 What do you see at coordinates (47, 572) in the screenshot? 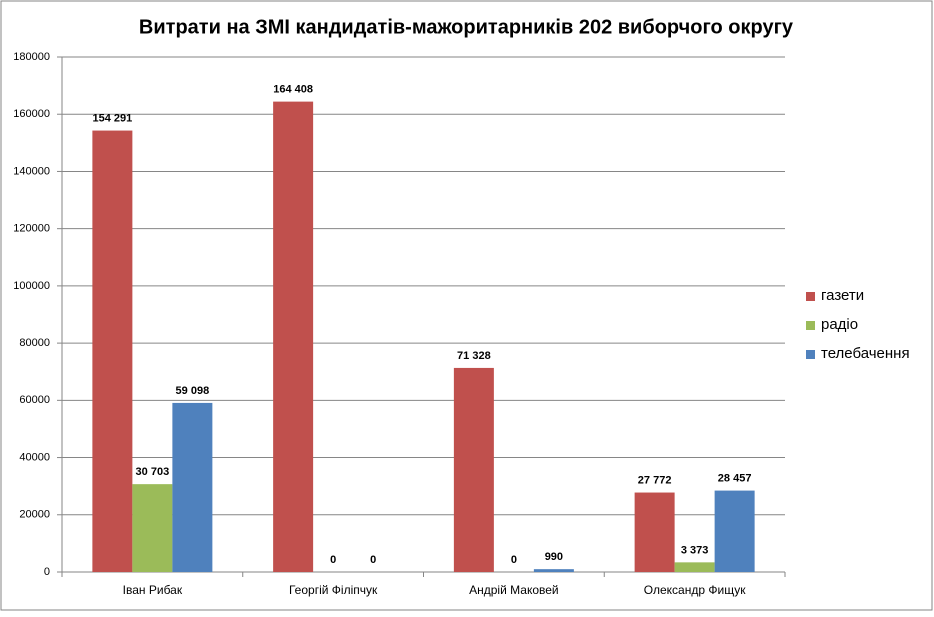
I see `y-tick-label: 0` at bounding box center [47, 572].